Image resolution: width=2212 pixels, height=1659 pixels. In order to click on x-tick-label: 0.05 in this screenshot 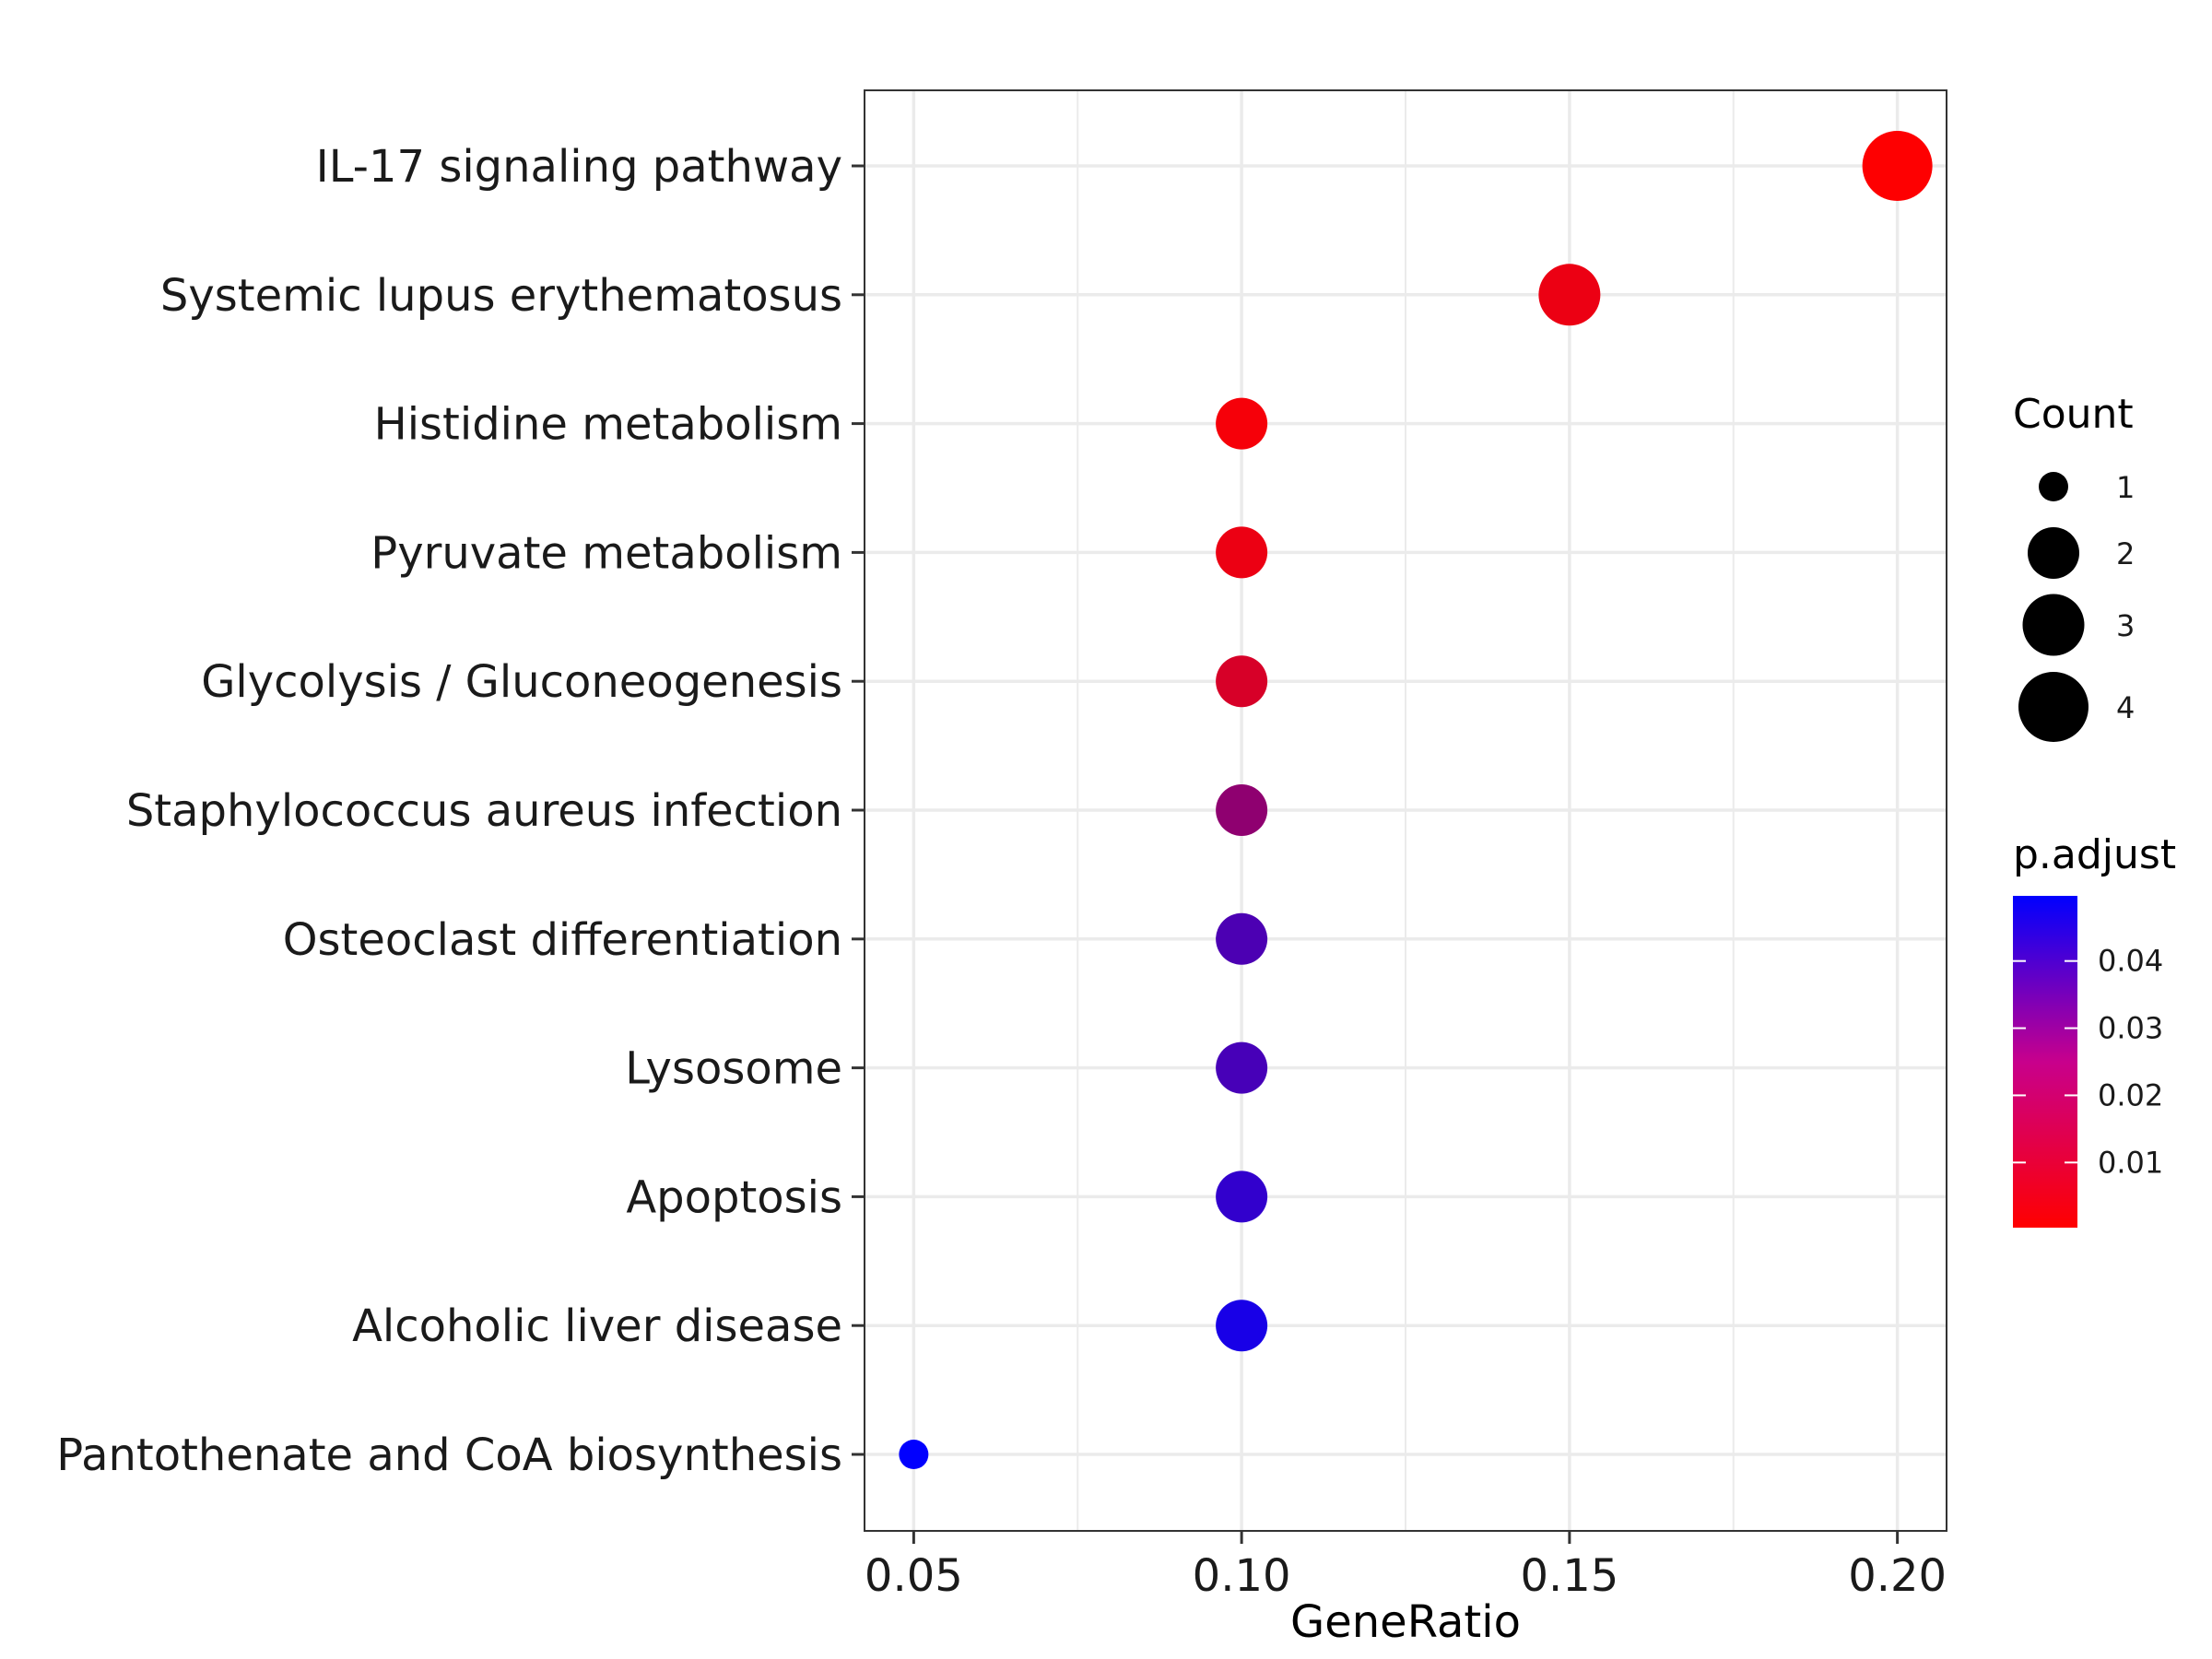, I will do `click(914, 1576)`.